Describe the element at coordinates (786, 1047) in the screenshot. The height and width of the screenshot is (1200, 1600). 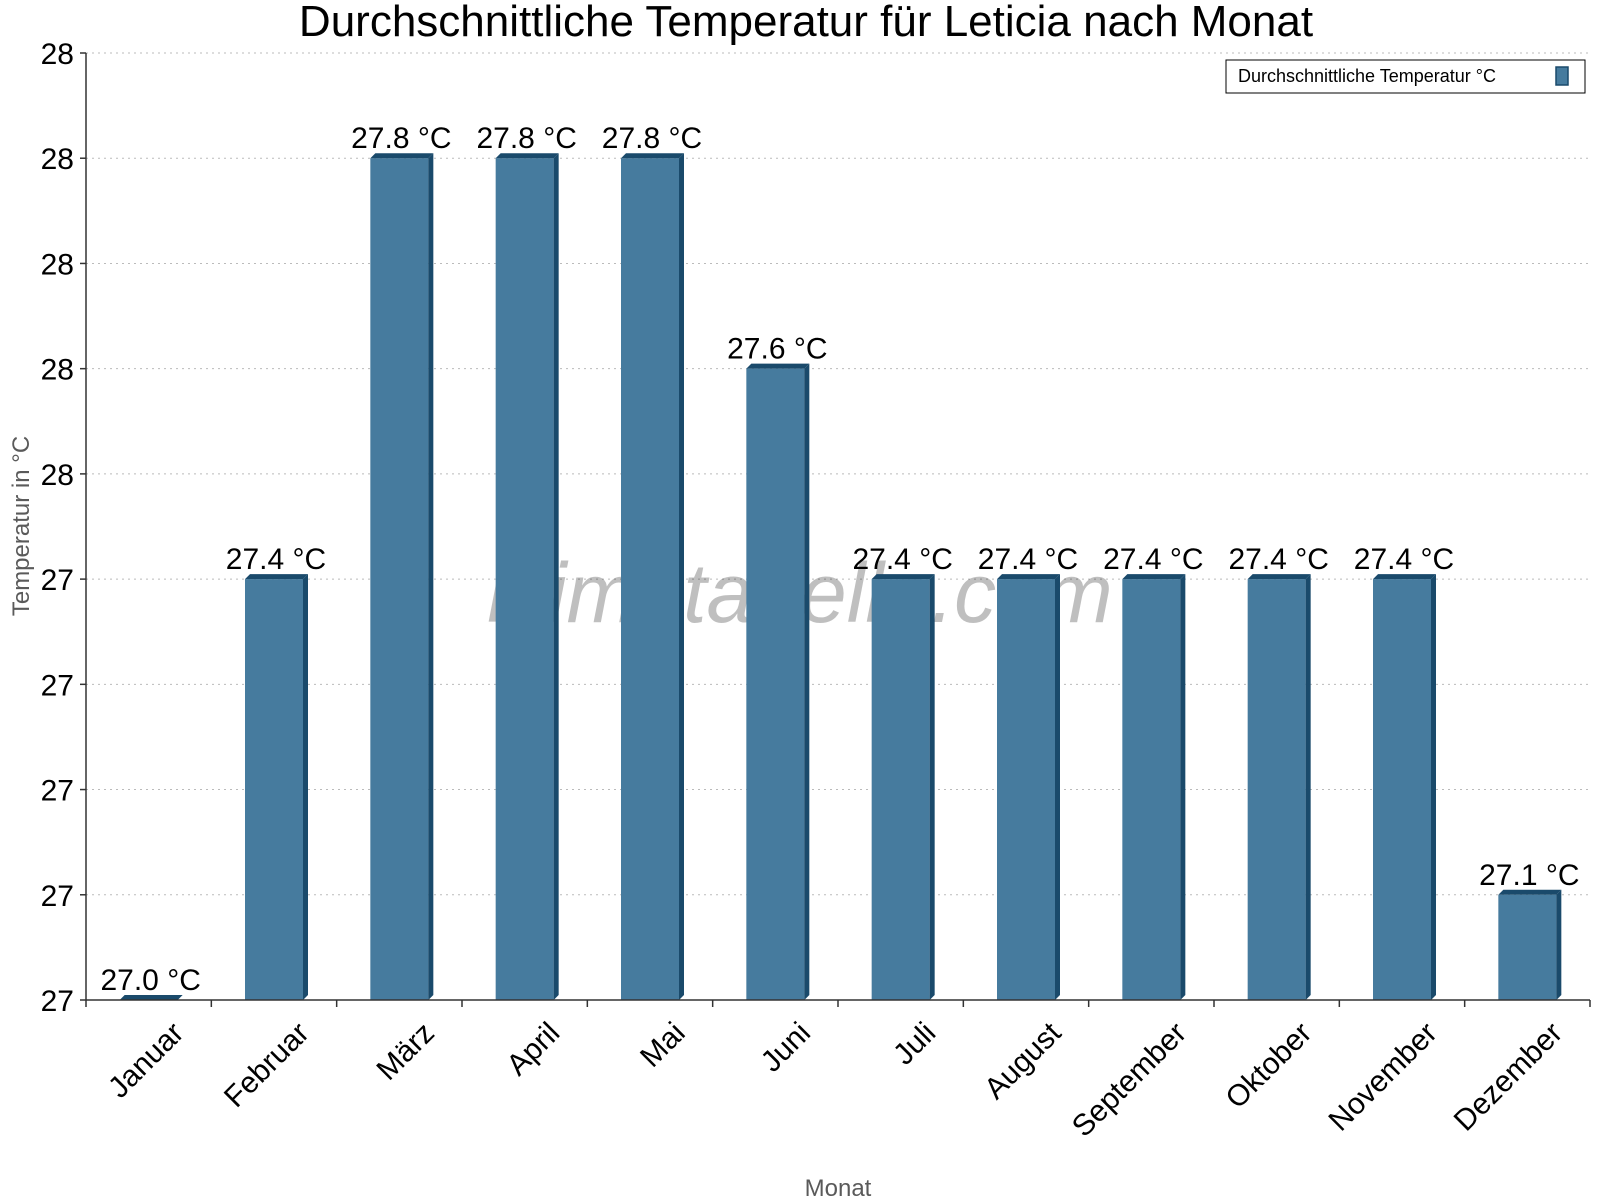
I see `x-tick-label: Juni` at that location.